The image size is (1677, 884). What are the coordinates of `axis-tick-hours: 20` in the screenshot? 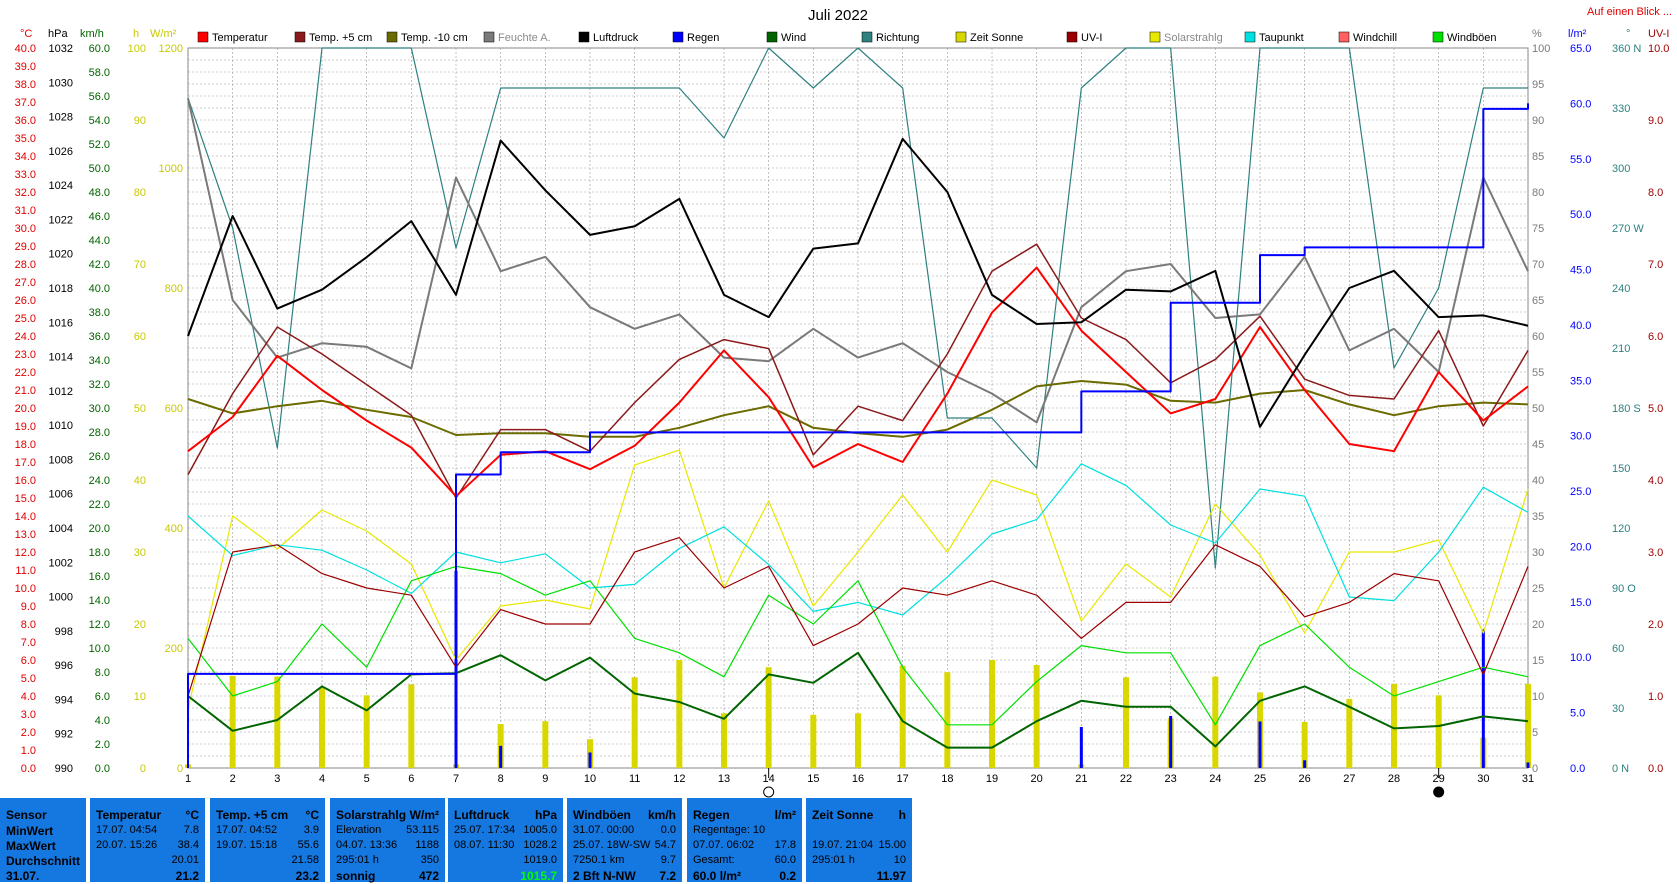 It's located at (140, 625).